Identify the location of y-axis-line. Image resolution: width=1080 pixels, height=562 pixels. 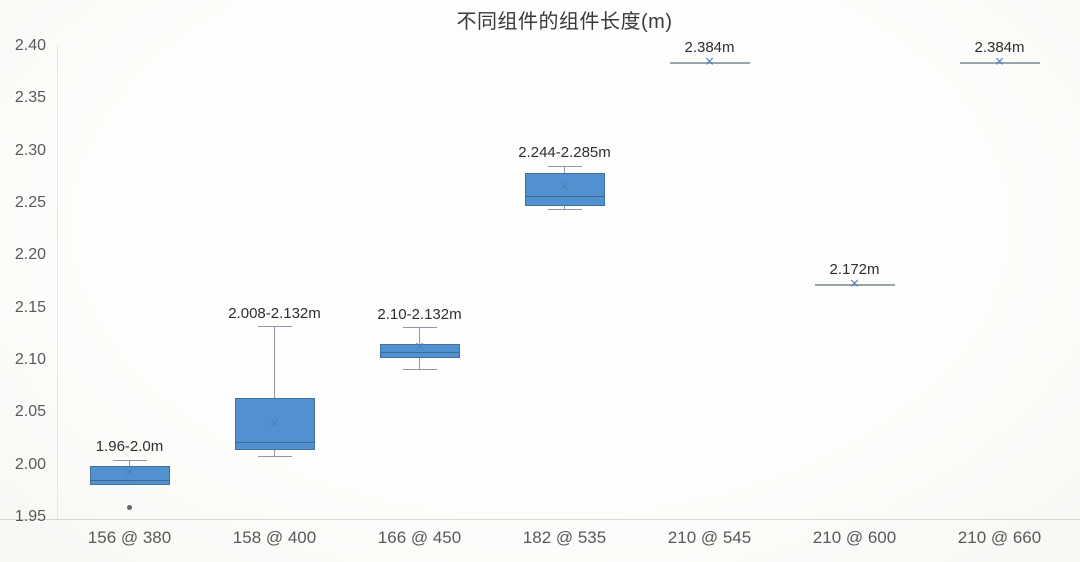
(57, 282).